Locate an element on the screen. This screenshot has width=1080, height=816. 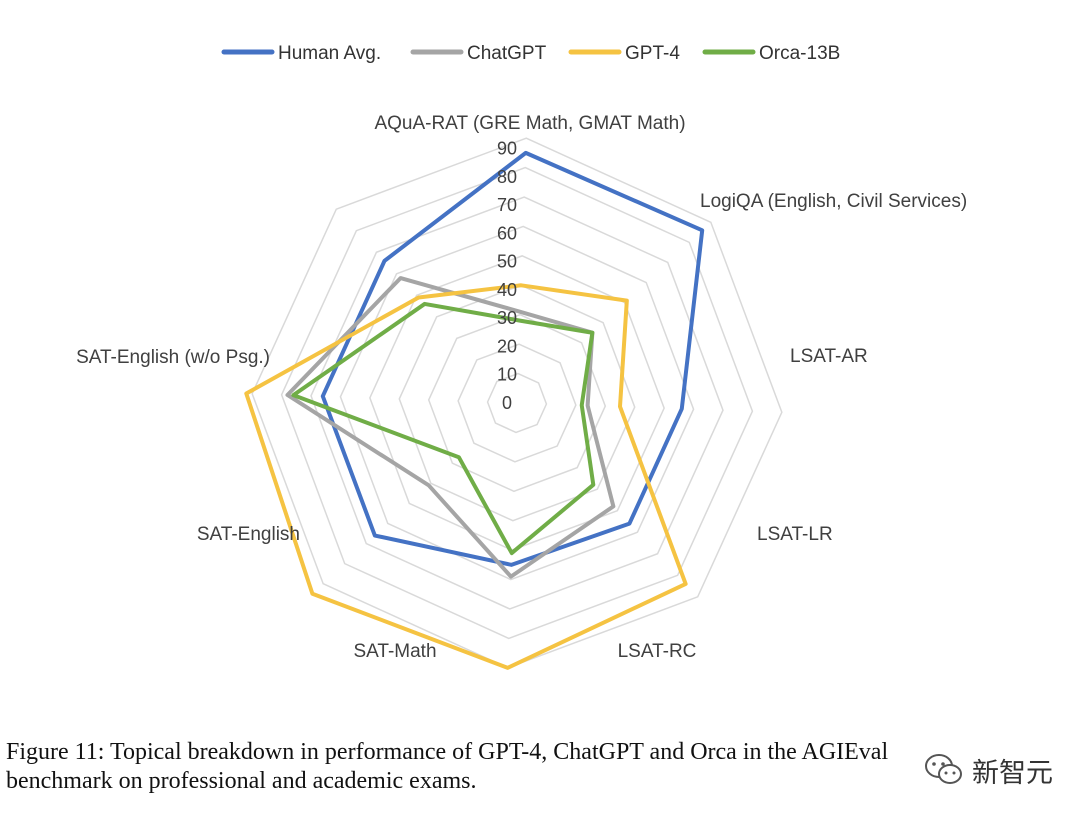
axis-label: LSAT-AR is located at coordinates (829, 356).